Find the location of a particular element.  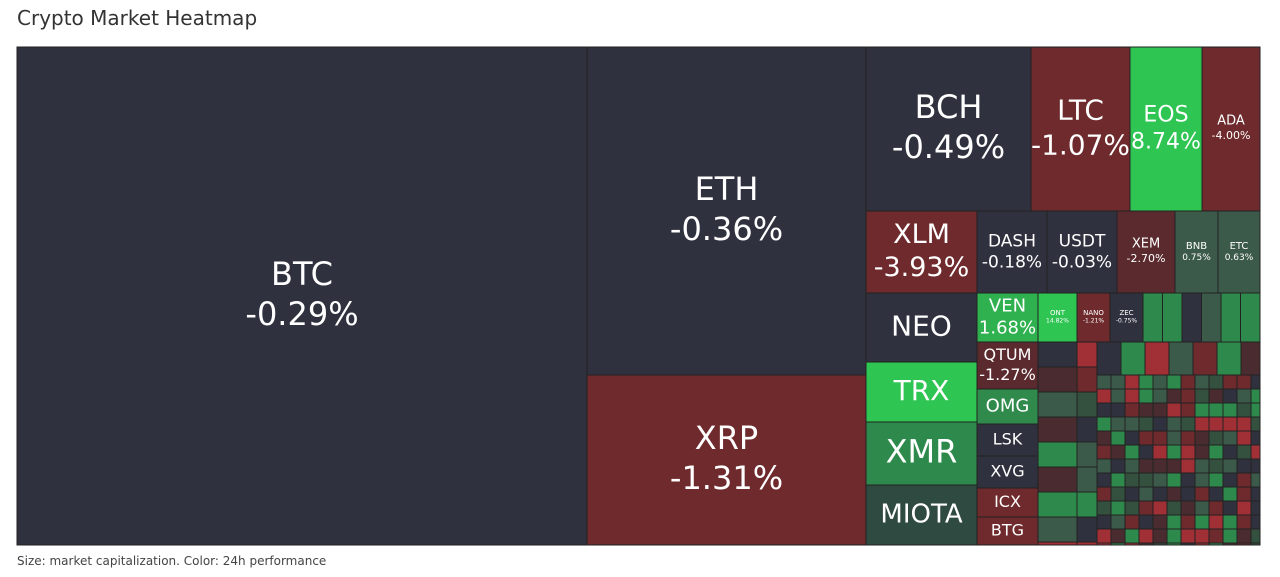

tile-label: BTC is located at coordinates (302, 274).